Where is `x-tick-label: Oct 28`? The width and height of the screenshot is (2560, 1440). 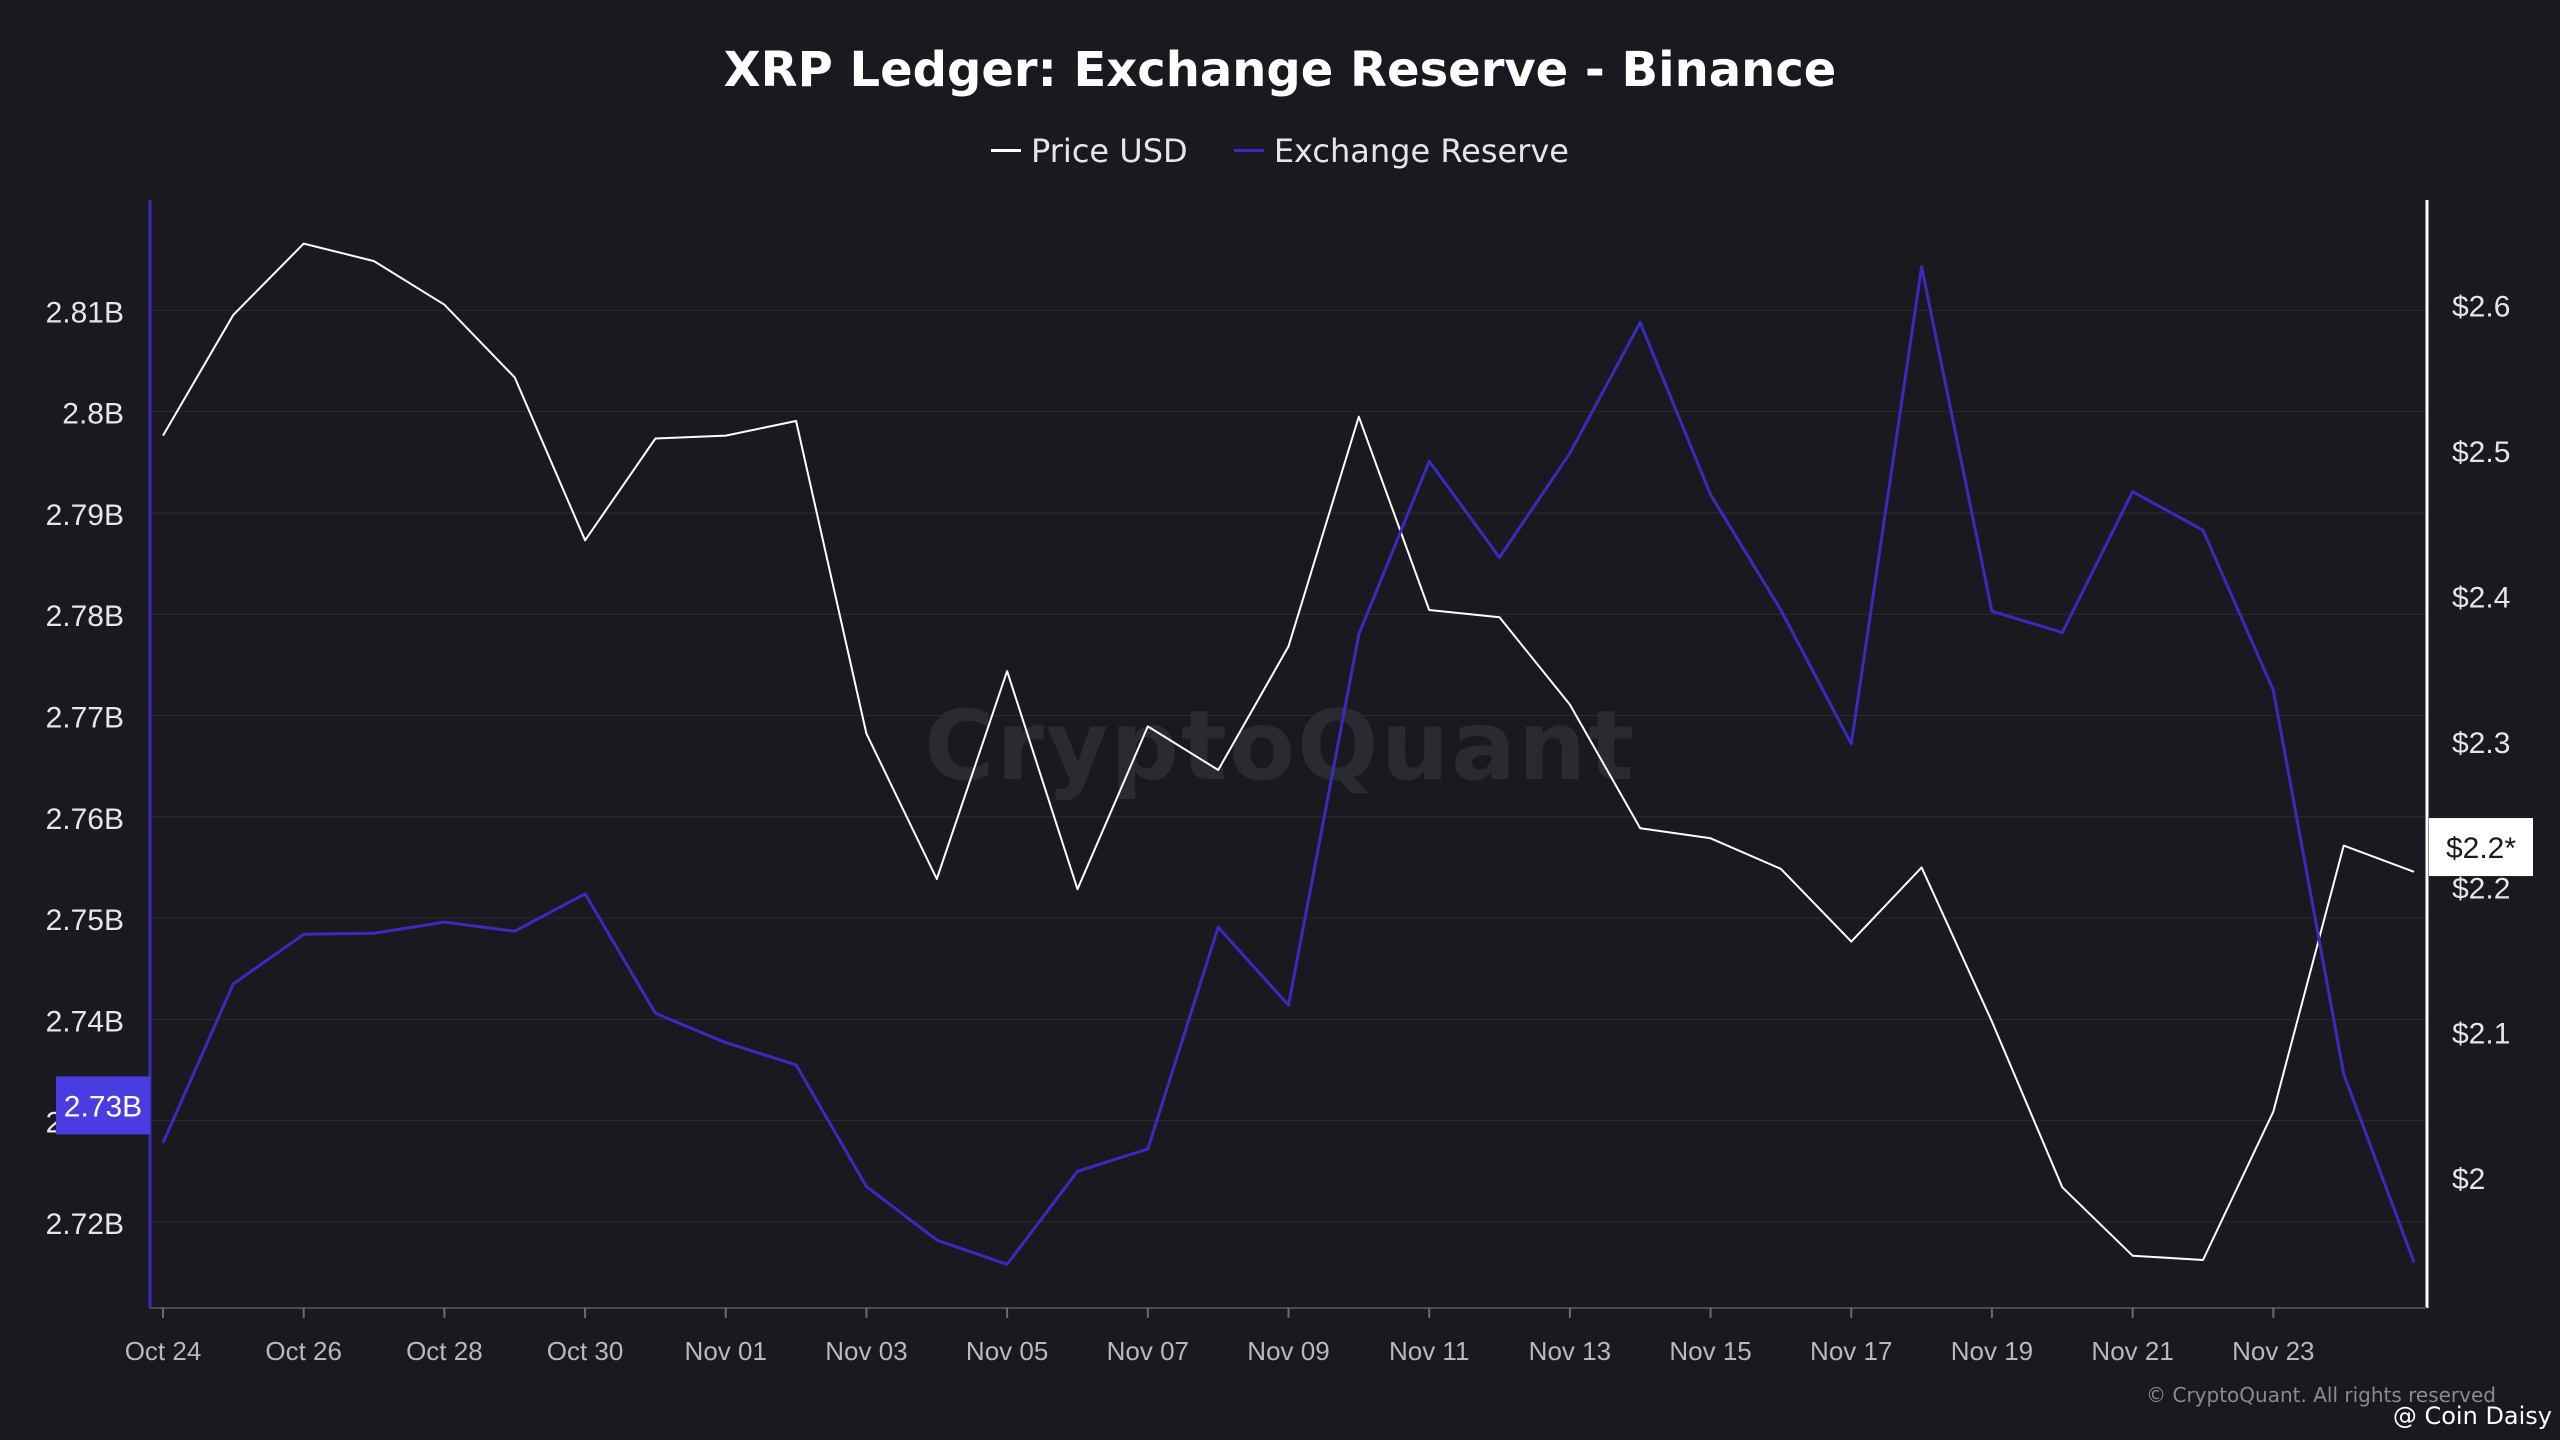
x-tick-label: Oct 28 is located at coordinates (444, 1351).